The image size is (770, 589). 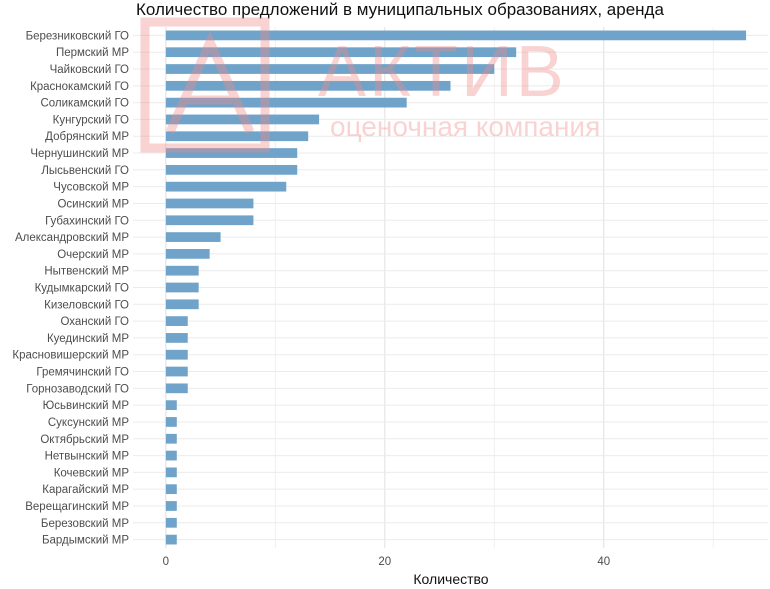 What do you see at coordinates (450, 579) in the screenshot?
I see `x-axis-title: Количество` at bounding box center [450, 579].